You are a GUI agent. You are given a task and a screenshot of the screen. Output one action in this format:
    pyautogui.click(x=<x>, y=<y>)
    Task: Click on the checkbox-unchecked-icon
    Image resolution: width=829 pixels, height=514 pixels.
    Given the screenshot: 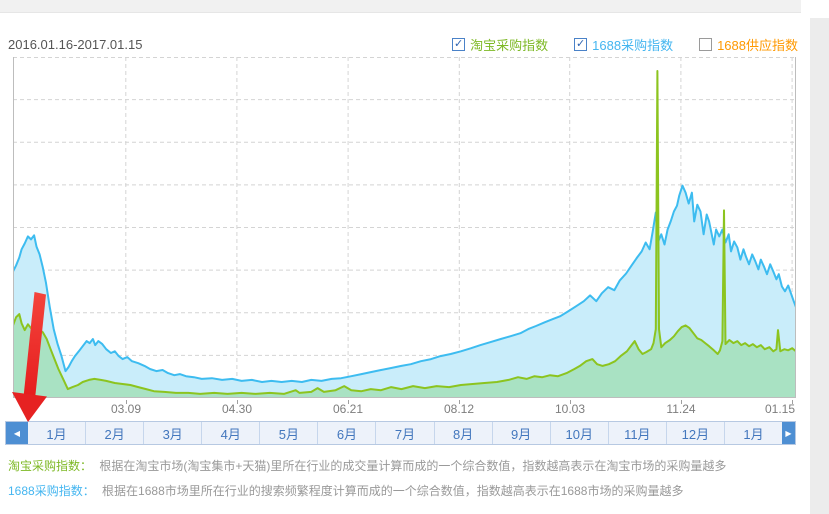 What is the action you would take?
    pyautogui.click(x=706, y=44)
    